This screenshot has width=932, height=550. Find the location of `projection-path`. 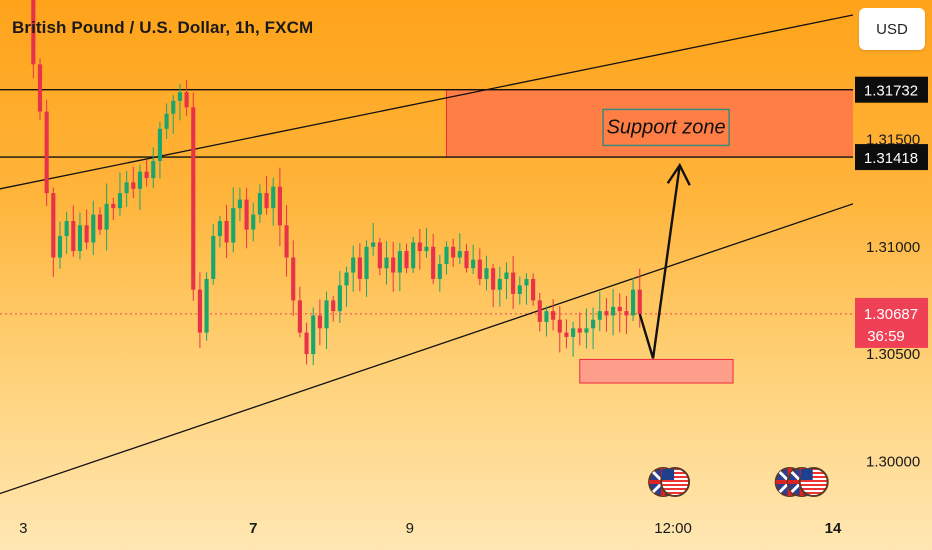

projection-path is located at coordinates (659, 262).